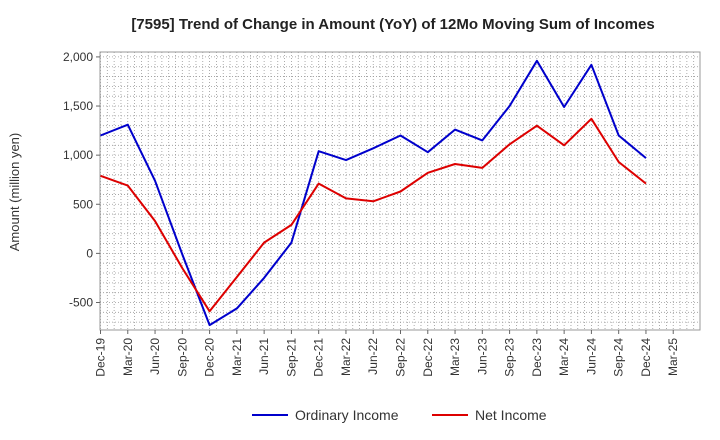 This screenshot has height=440, width=720. What do you see at coordinates (564, 357) in the screenshot?
I see `x-tick-label: Mar-24` at bounding box center [564, 357].